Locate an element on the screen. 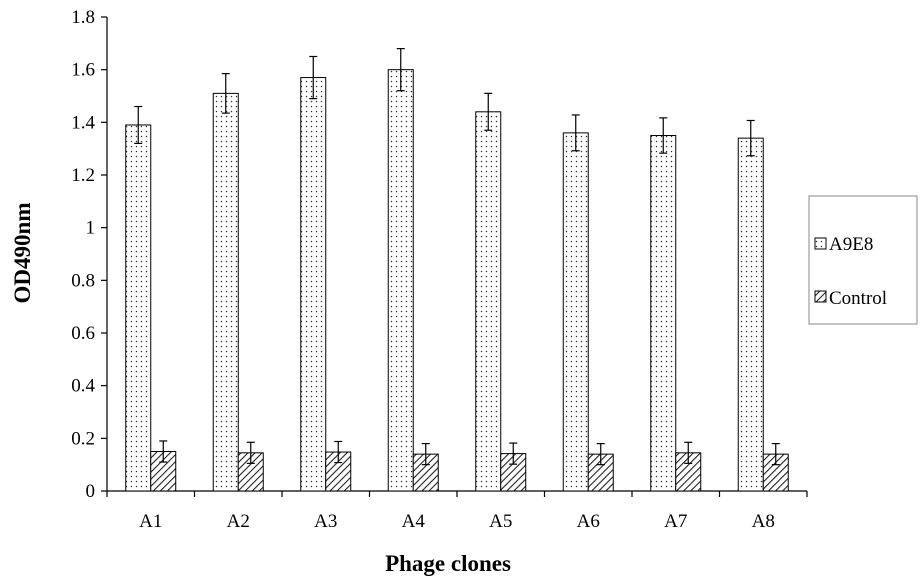 The image size is (922, 580). x-tick-label: A2 is located at coordinates (238, 521).